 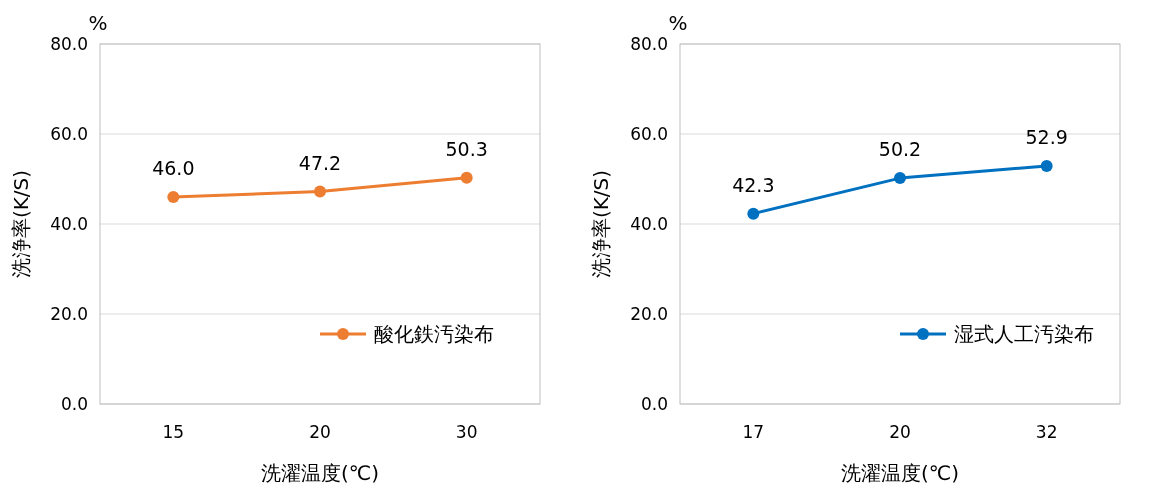 What do you see at coordinates (753, 432) in the screenshot?
I see `x-tick-label: 17` at bounding box center [753, 432].